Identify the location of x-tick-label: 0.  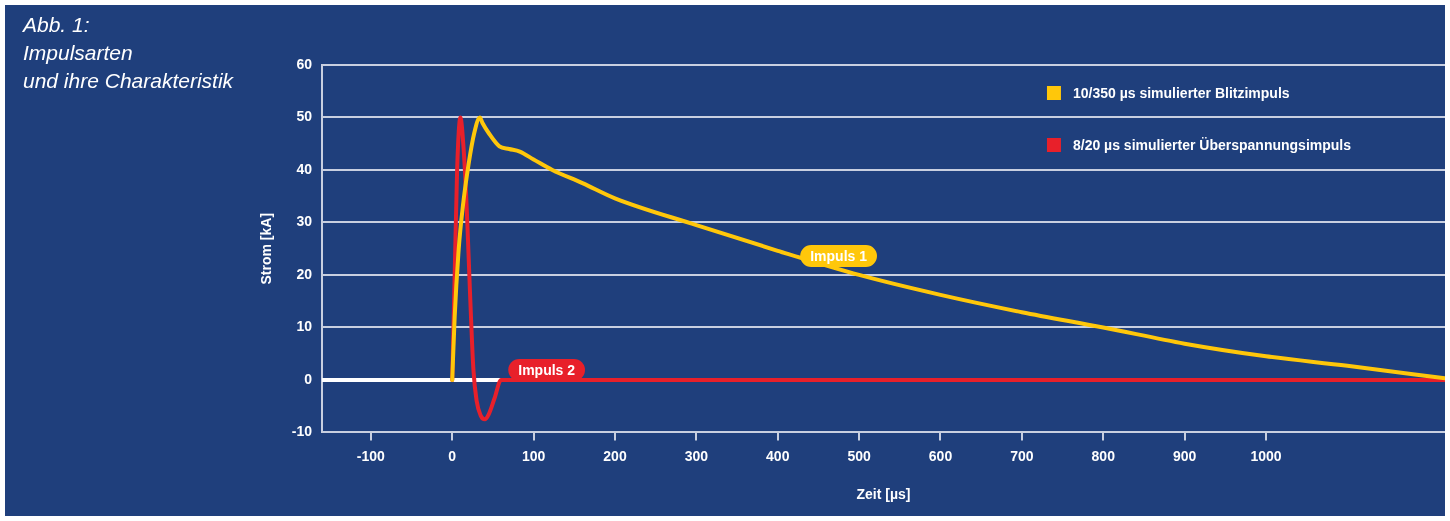
(452, 455).